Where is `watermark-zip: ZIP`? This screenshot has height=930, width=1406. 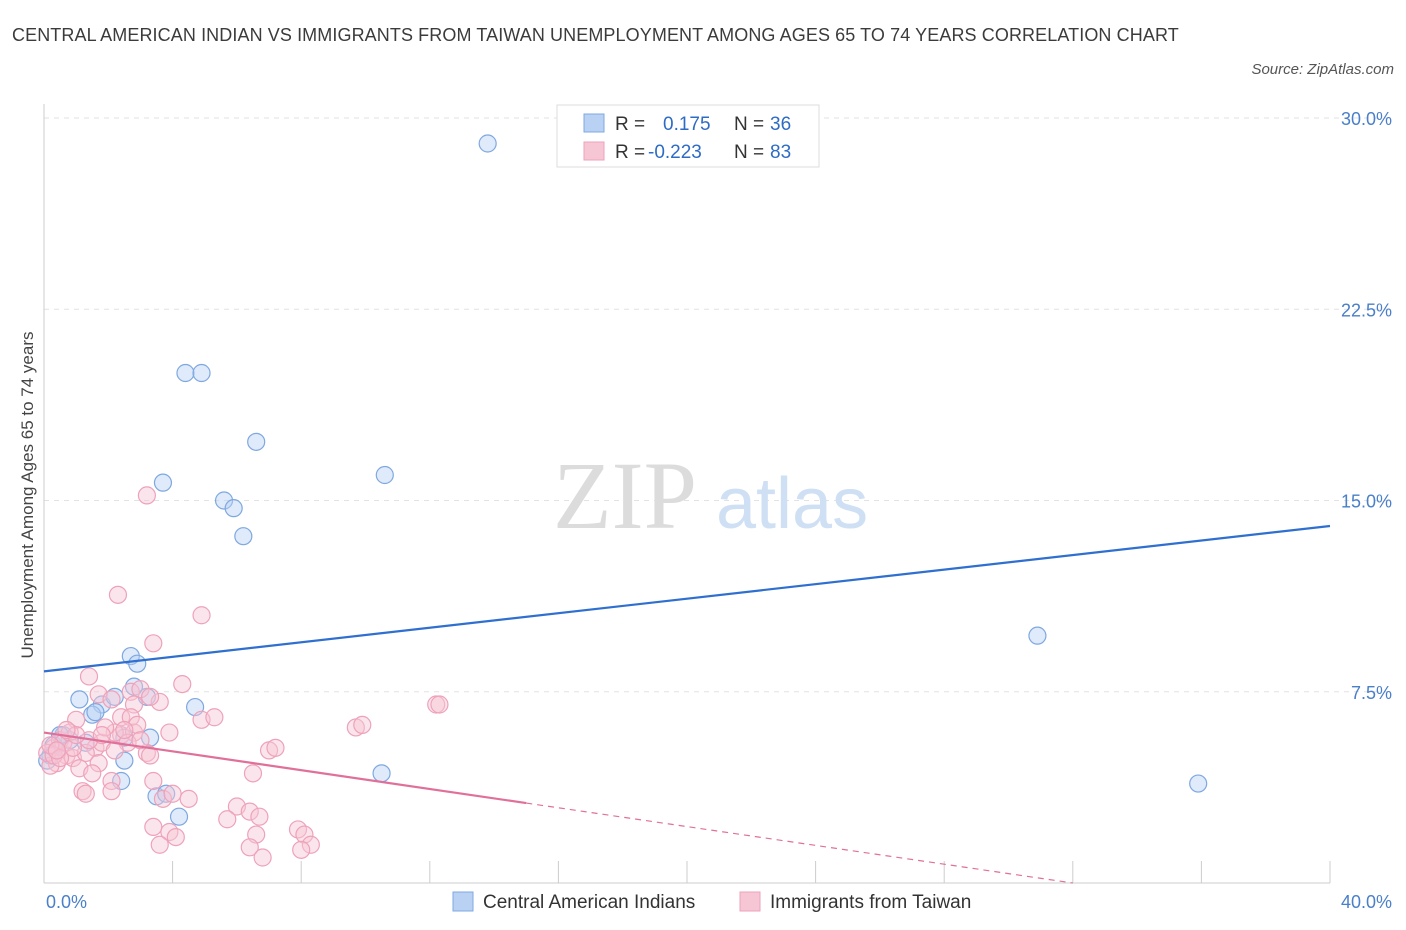 watermark-zip: ZIP is located at coordinates (625, 495).